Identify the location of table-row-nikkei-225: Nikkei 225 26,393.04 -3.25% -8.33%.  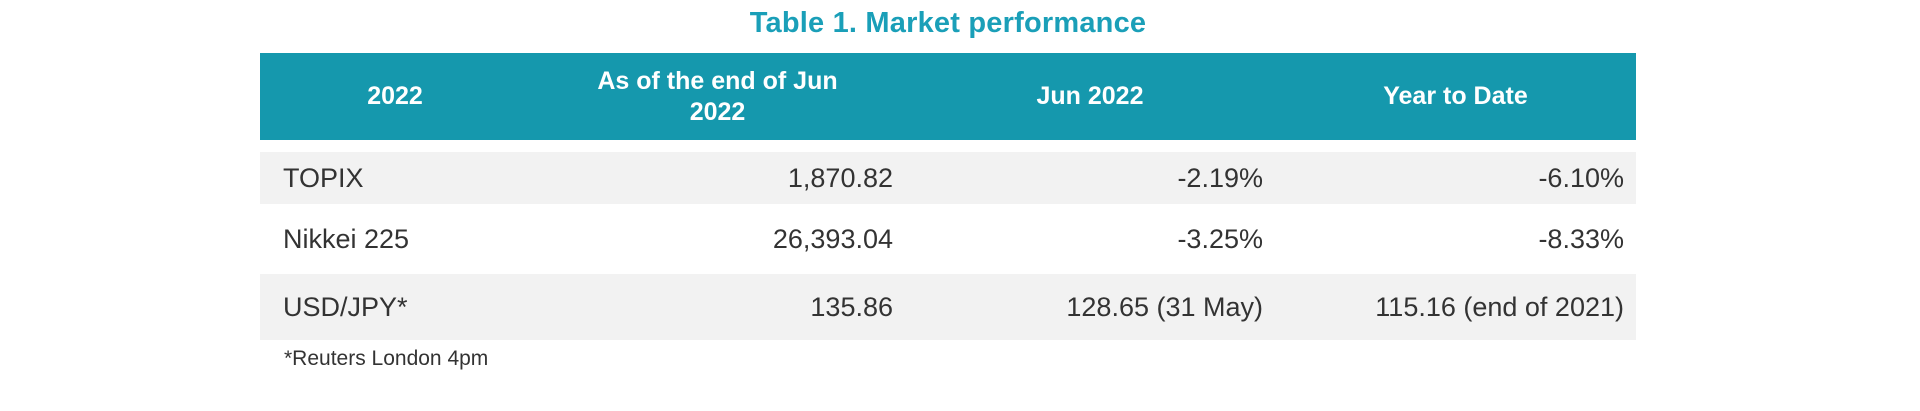
(948, 239).